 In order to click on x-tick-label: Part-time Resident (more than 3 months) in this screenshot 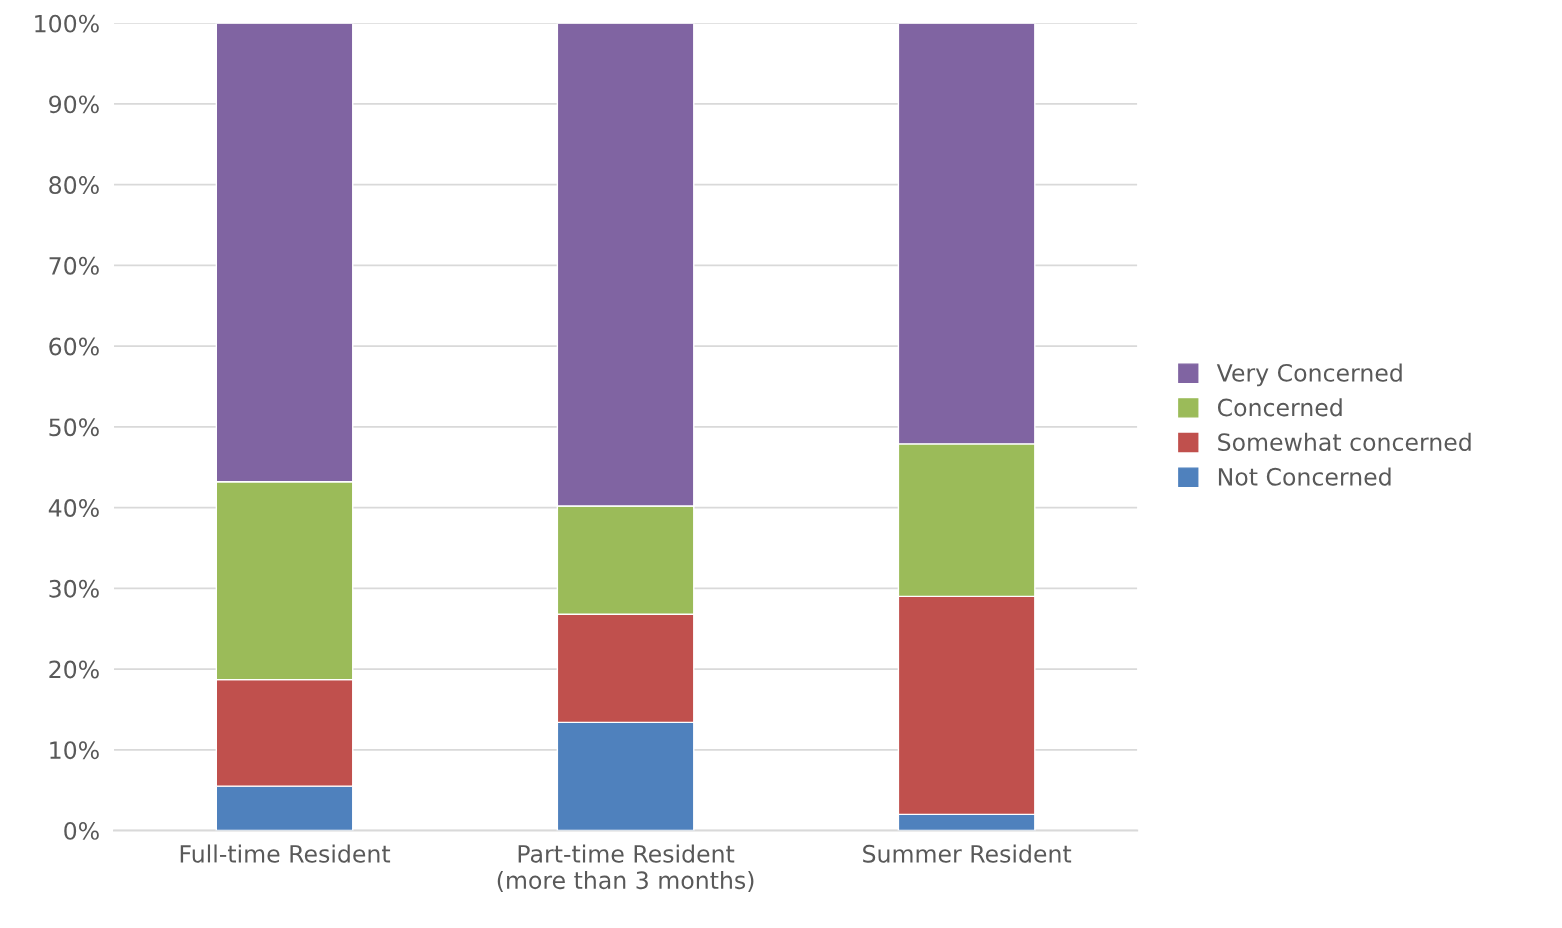, I will do `click(625, 868)`.